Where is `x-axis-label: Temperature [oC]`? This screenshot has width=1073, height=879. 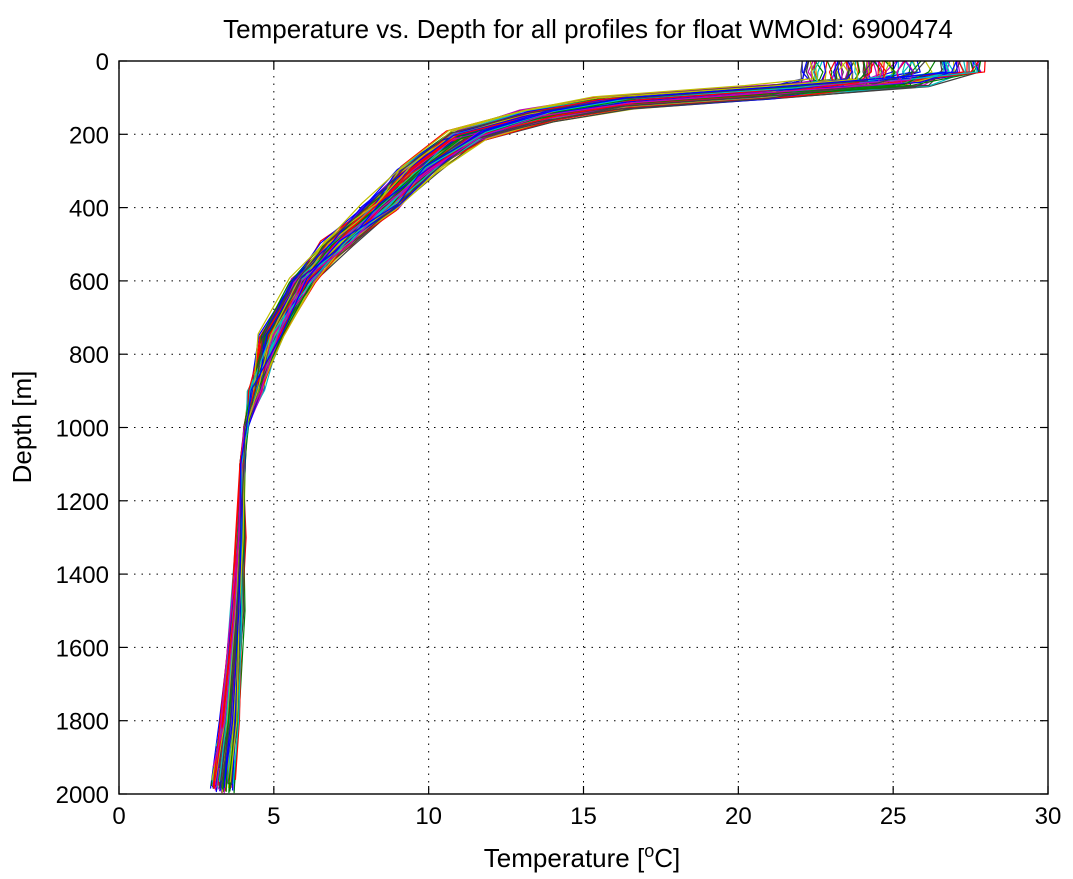 x-axis-label: Temperature [oC] is located at coordinates (582, 857).